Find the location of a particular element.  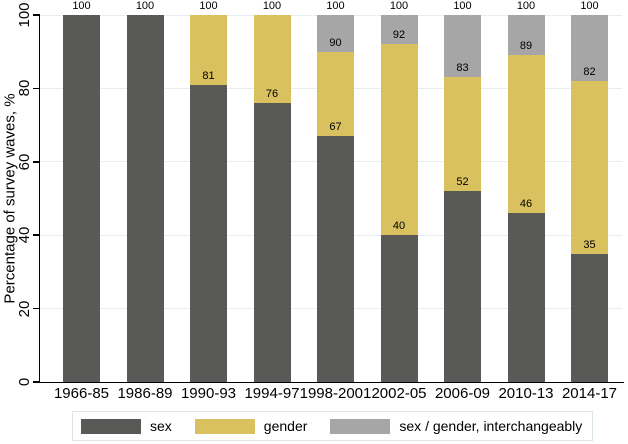

legend-item-3: sex / gender, interchangeably is located at coordinates (456, 426).